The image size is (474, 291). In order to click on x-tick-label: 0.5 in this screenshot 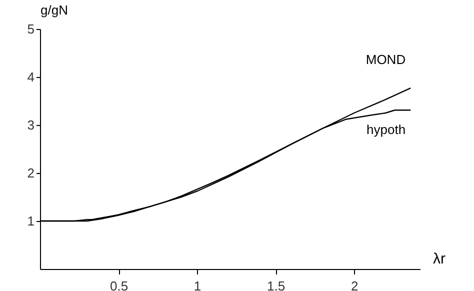, I will do `click(119, 284)`.